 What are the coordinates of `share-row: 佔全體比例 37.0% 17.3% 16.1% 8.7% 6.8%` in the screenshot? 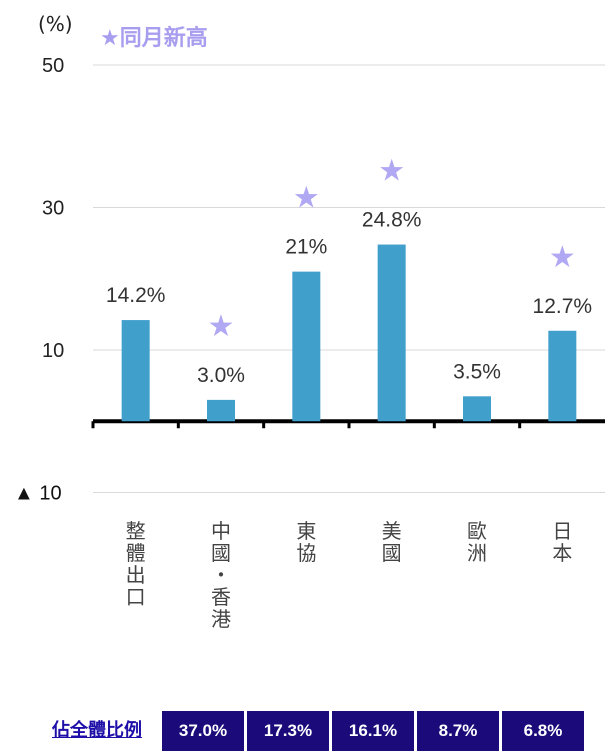 It's located at (302, 731).